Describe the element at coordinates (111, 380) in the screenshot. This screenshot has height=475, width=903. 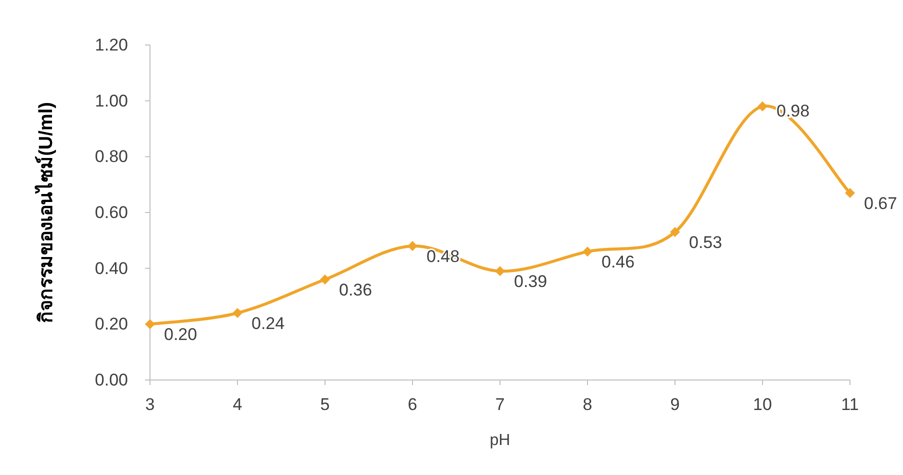
I see `y-tick-label: 0.00` at that location.